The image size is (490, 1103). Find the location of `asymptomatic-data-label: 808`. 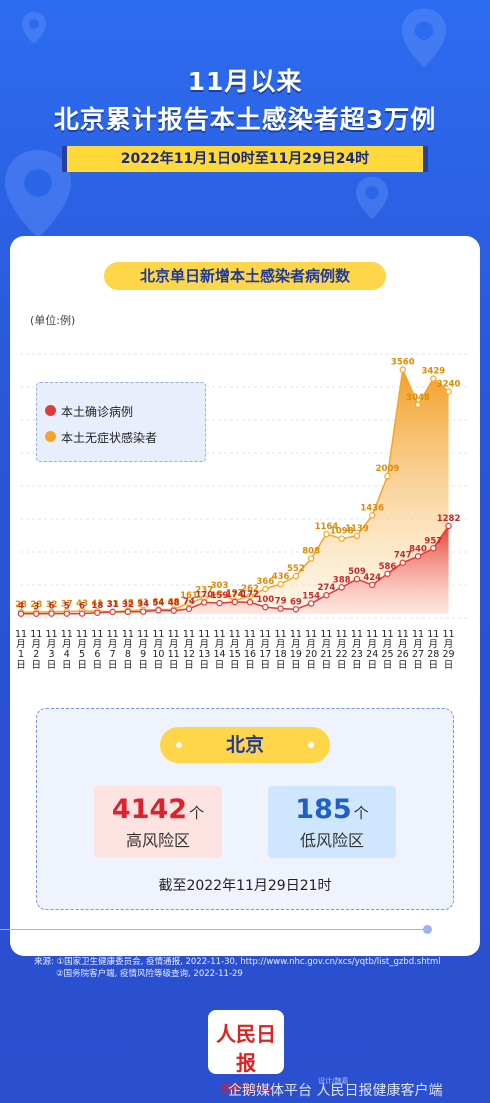

asymptomatic-data-label: 808 is located at coordinates (311, 552).